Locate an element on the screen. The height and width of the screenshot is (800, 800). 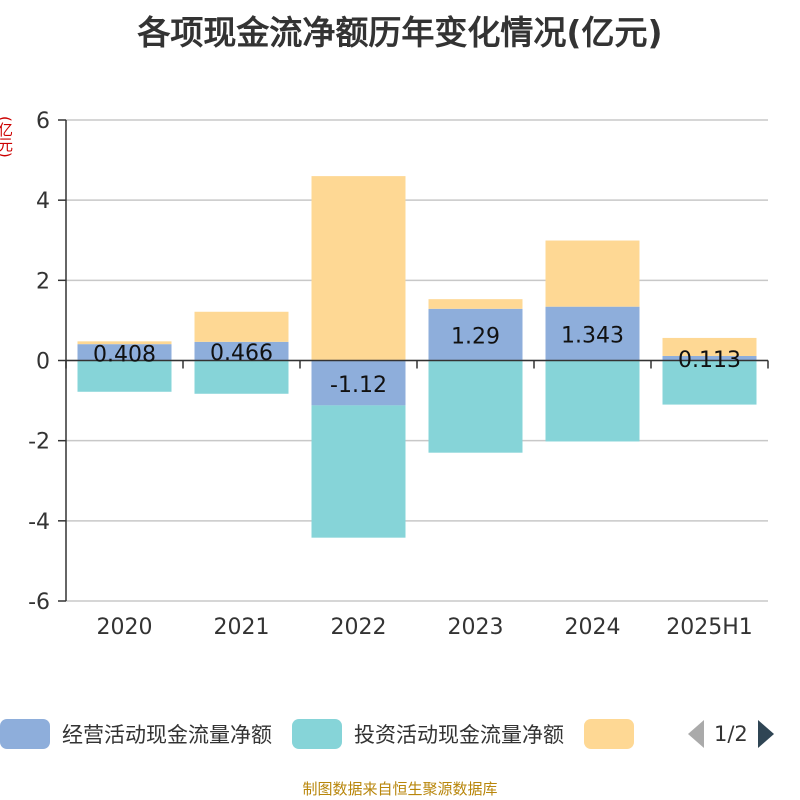
legend-item-third is located at coordinates (615, 734).